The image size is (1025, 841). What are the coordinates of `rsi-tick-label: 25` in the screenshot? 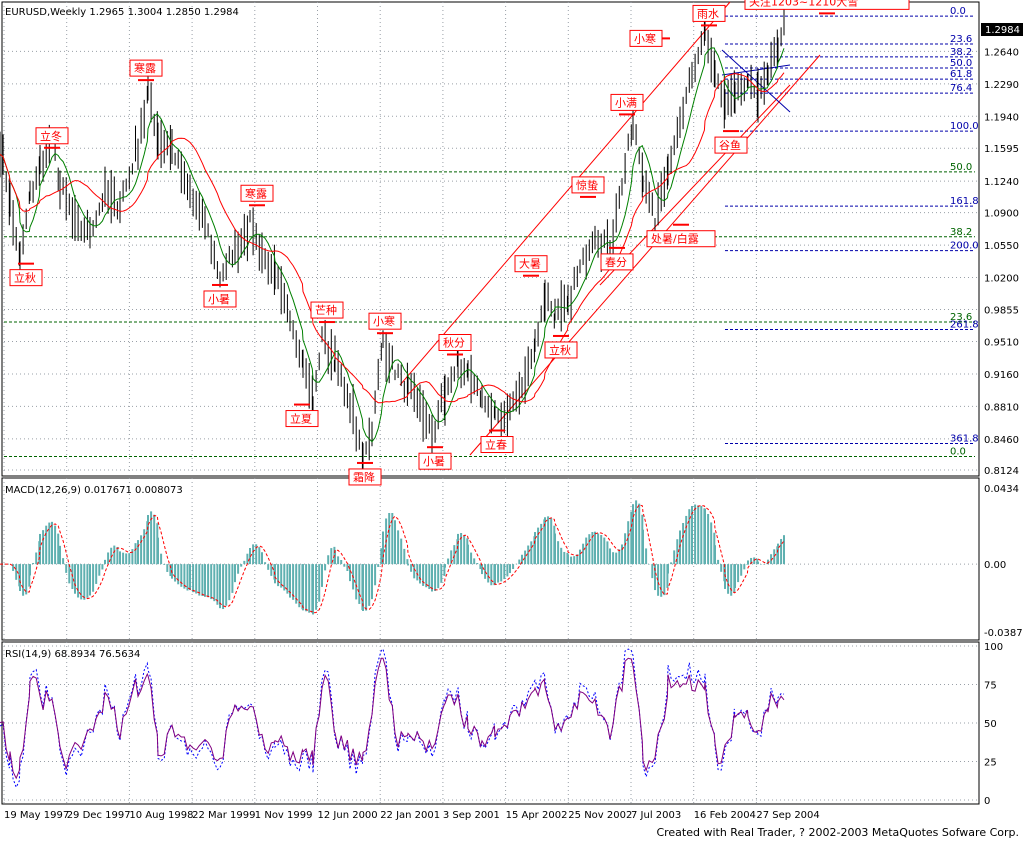 It's located at (990, 763).